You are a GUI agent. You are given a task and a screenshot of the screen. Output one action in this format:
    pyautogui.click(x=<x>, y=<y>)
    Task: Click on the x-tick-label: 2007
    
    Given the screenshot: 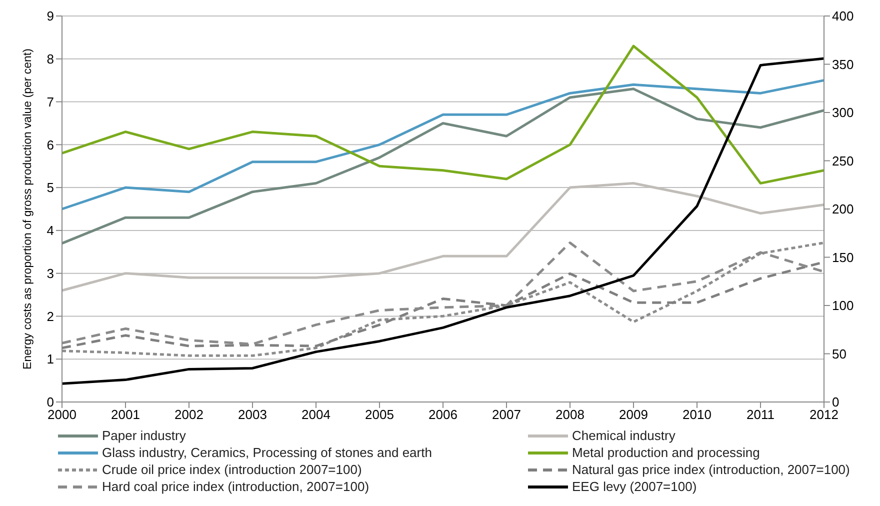 What is the action you would take?
    pyautogui.click(x=506, y=414)
    